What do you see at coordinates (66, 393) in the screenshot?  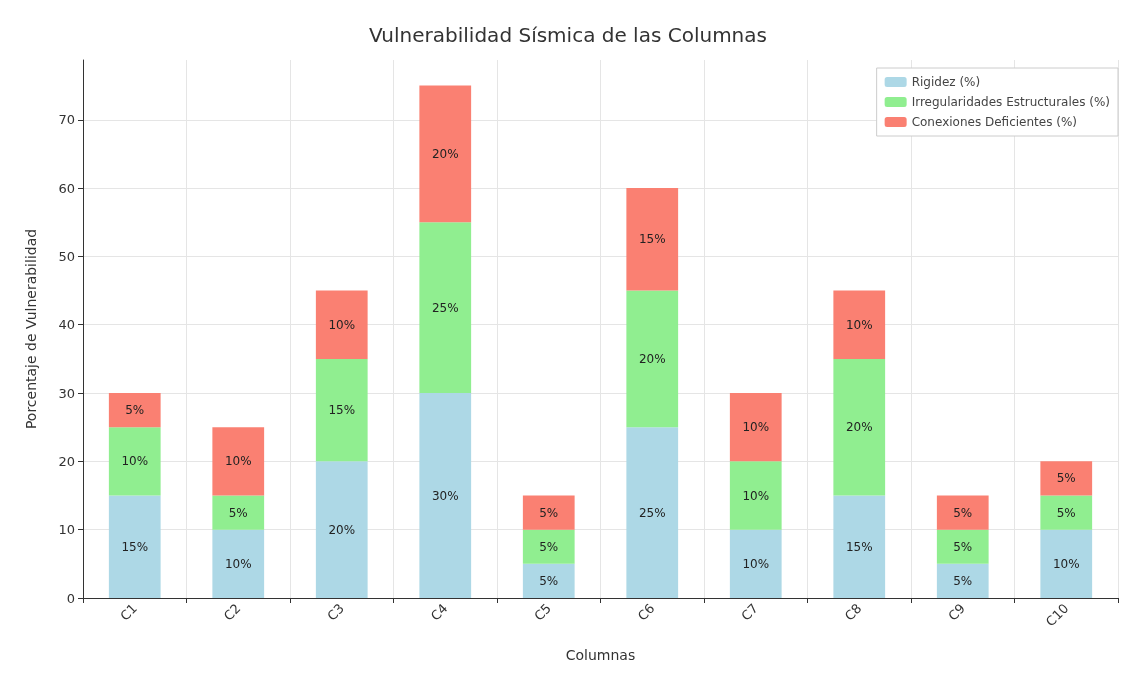 I see `y-tick-label: 30` at bounding box center [66, 393].